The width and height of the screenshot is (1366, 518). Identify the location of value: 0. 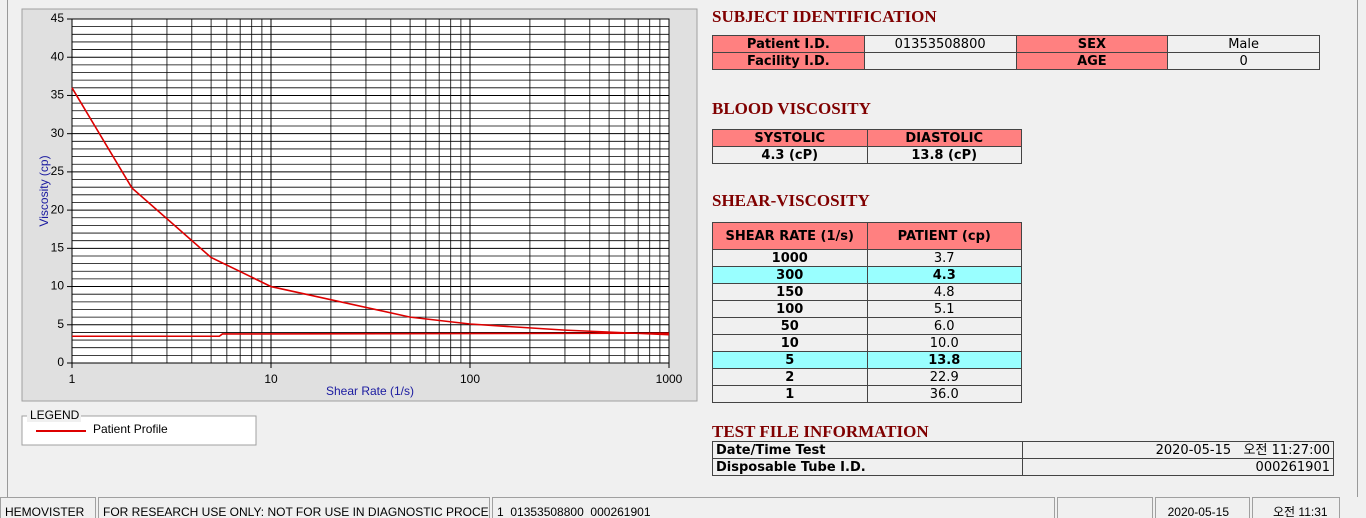
(1243, 61).